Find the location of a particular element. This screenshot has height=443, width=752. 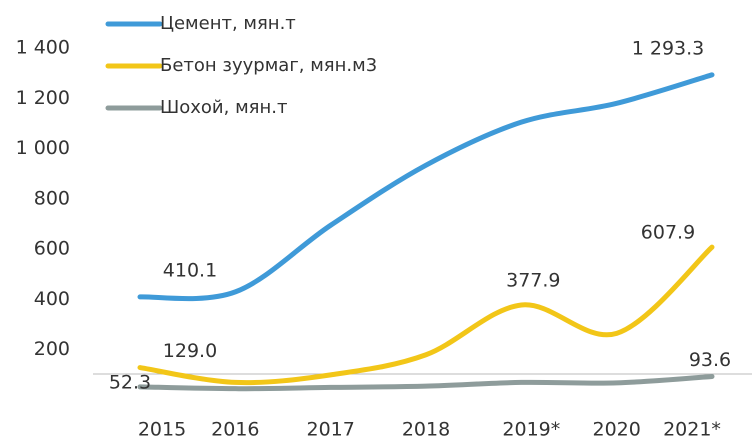

x-tick-label: 2015 is located at coordinates (162, 430).